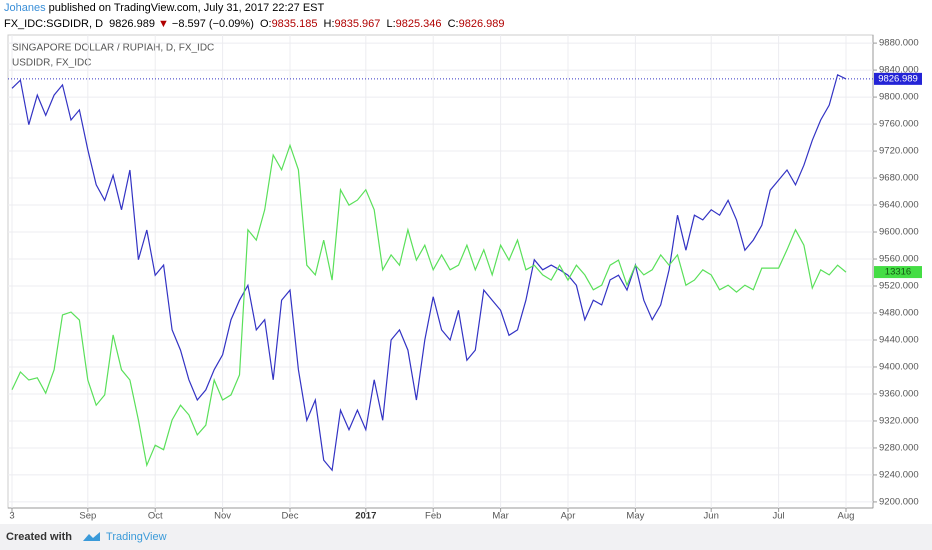 The image size is (932, 550). I want to click on y-tick-label: 9360.000, so click(899, 393).